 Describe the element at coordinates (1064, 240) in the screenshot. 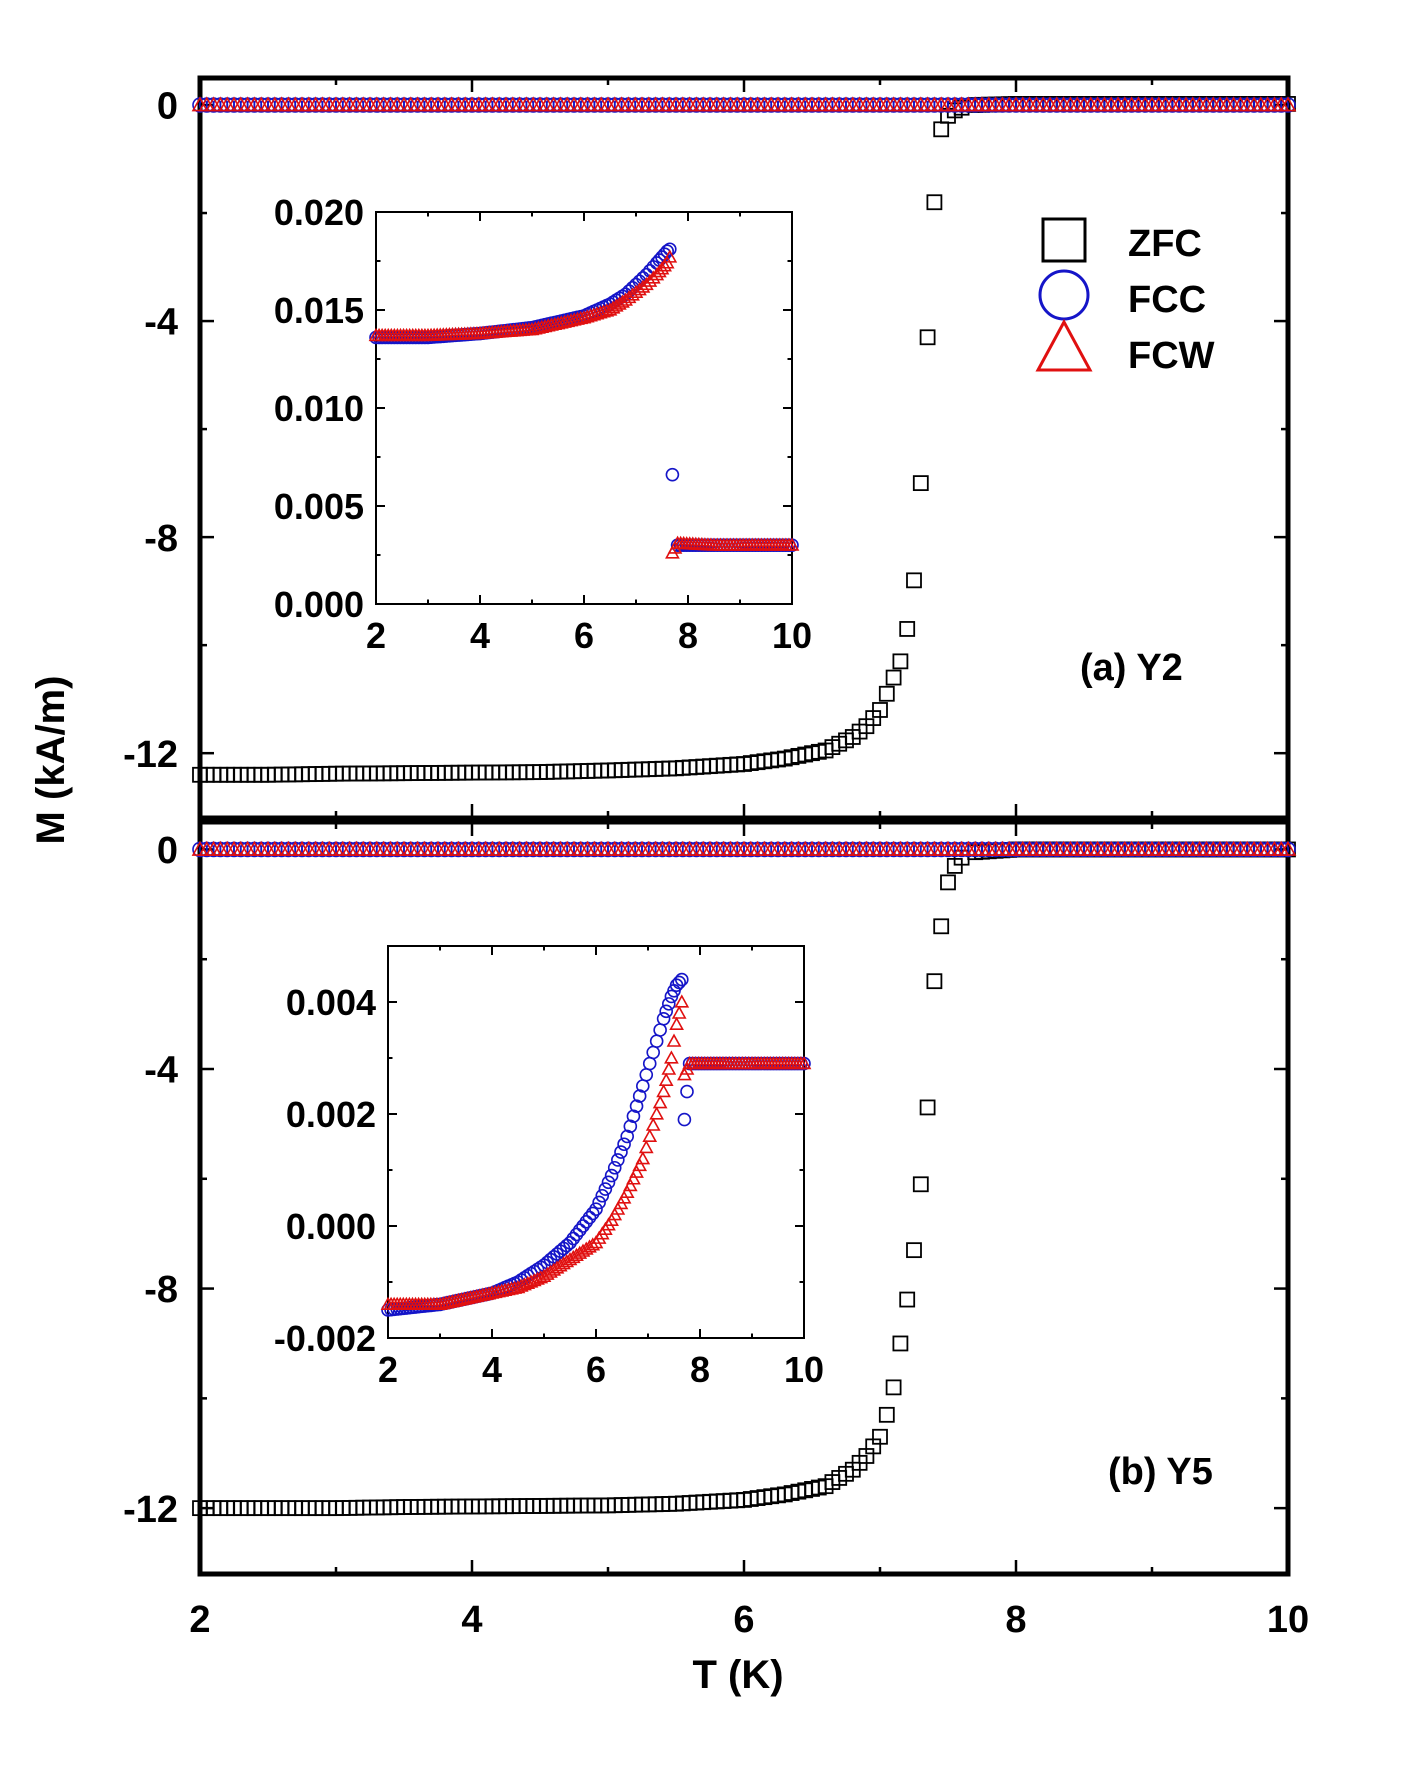

I see `legend-marker-zfc` at that location.